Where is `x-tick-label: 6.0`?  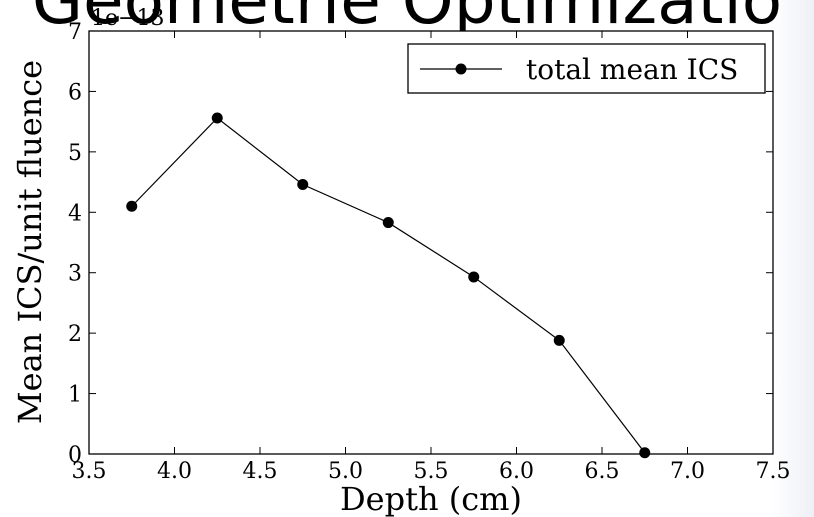
x-tick-label: 6.0 is located at coordinates (516, 471).